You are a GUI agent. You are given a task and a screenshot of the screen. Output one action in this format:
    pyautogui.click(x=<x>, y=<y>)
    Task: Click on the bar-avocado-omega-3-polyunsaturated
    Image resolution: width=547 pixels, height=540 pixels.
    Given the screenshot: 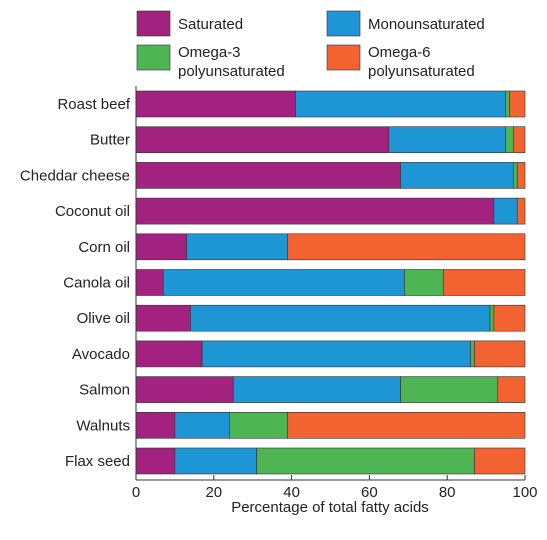 What is the action you would take?
    pyautogui.click(x=472, y=354)
    